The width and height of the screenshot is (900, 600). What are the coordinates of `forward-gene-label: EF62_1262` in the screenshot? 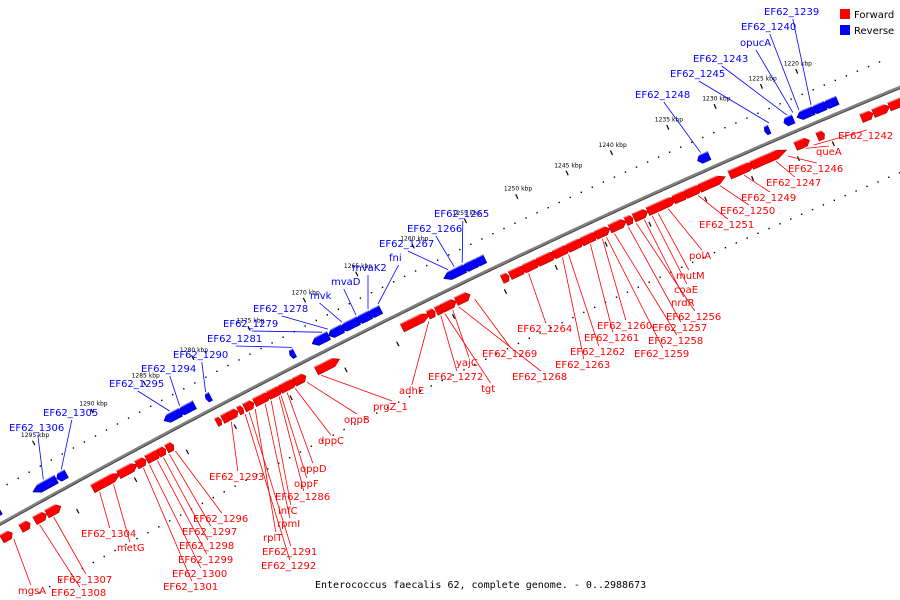 It's located at (597, 352).